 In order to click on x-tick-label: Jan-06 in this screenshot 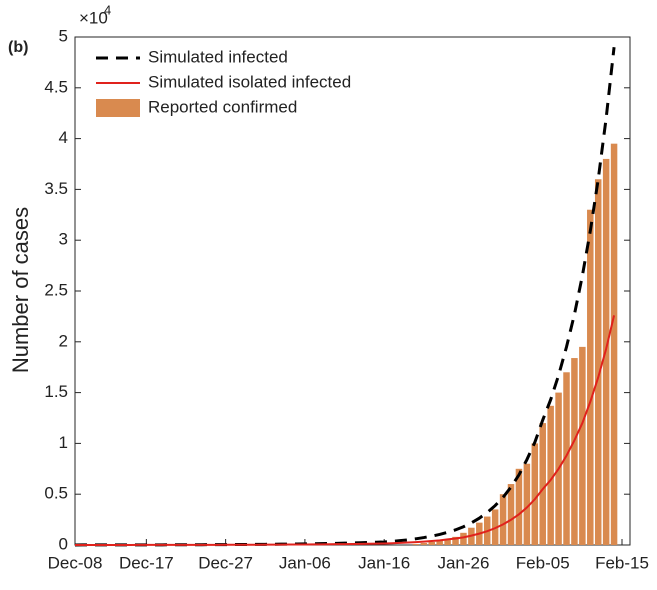, I will do `click(305, 562)`.